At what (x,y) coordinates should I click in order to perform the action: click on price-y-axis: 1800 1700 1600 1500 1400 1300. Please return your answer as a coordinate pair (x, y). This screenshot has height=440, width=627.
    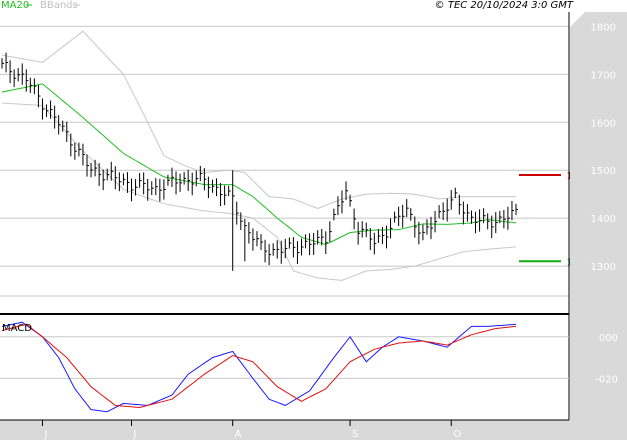
    Looking at the image, I should click on (603, 147).